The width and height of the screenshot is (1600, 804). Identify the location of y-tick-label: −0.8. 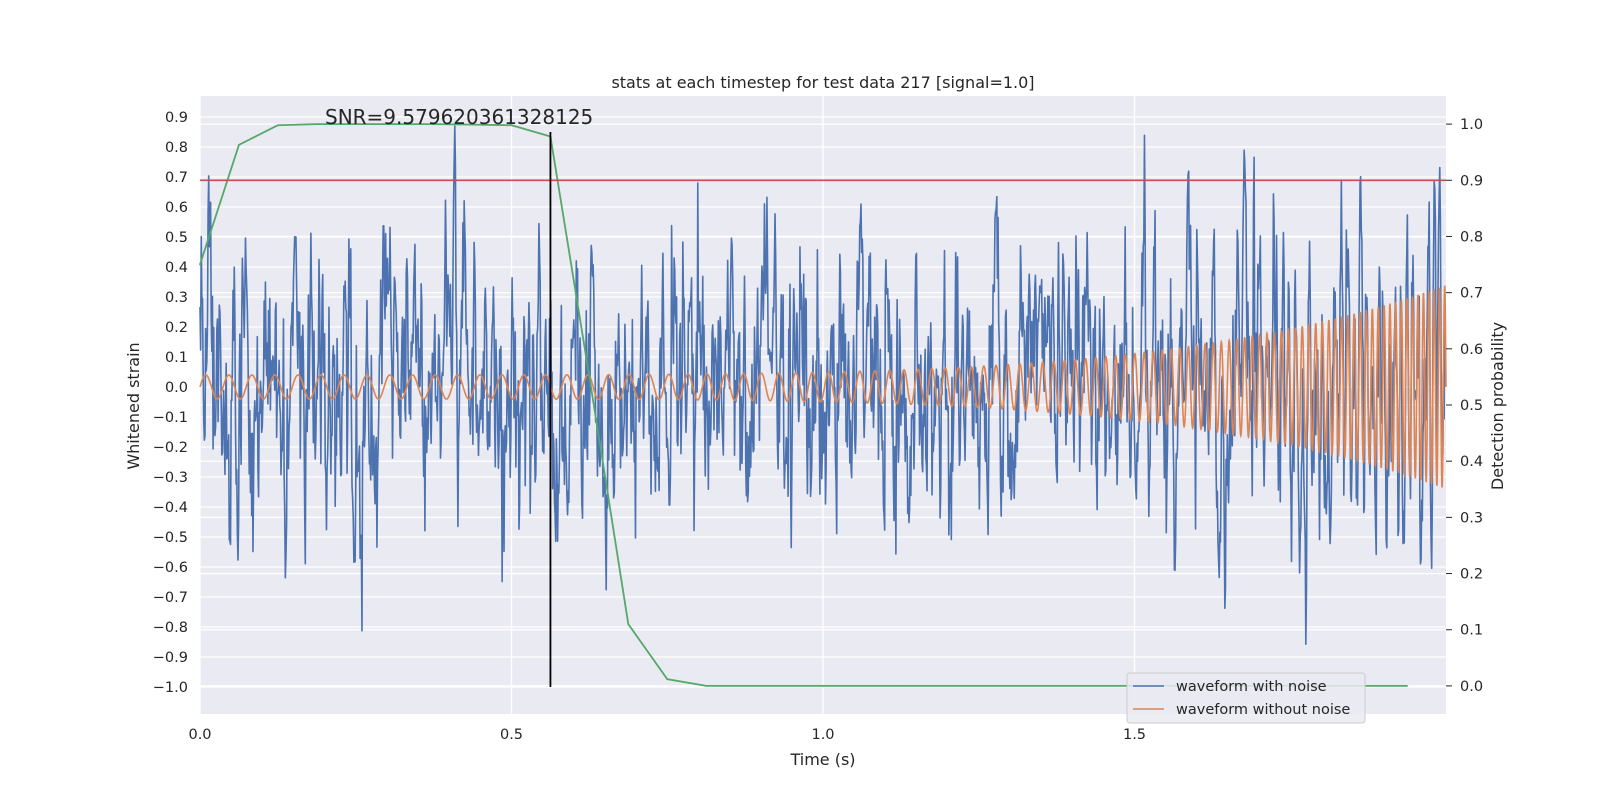
(170, 628).